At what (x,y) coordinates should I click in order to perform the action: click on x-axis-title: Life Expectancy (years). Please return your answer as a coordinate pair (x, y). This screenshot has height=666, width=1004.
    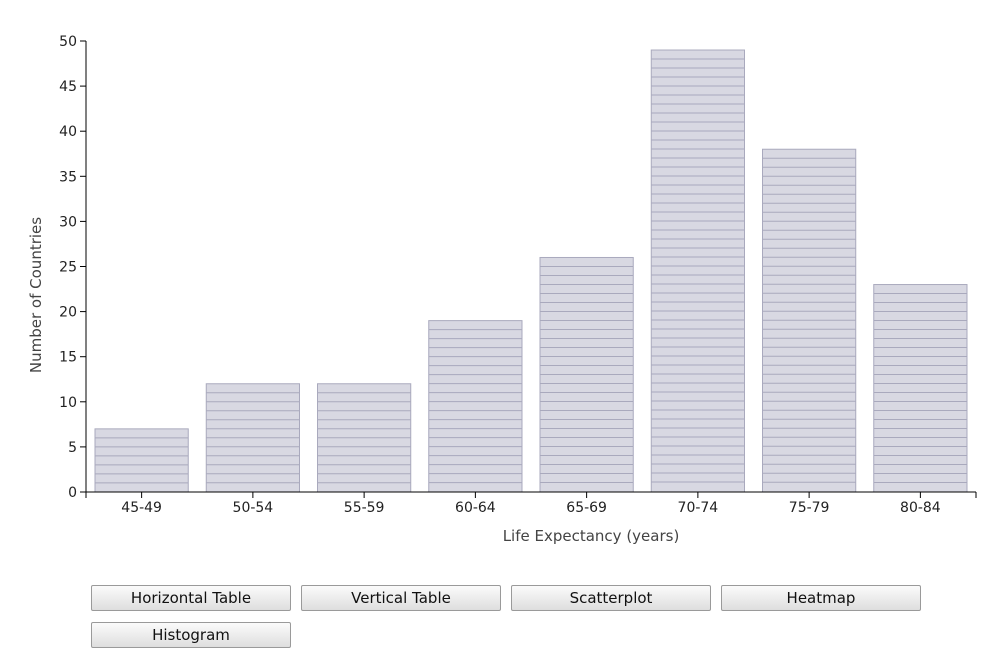
    Looking at the image, I should click on (591, 536).